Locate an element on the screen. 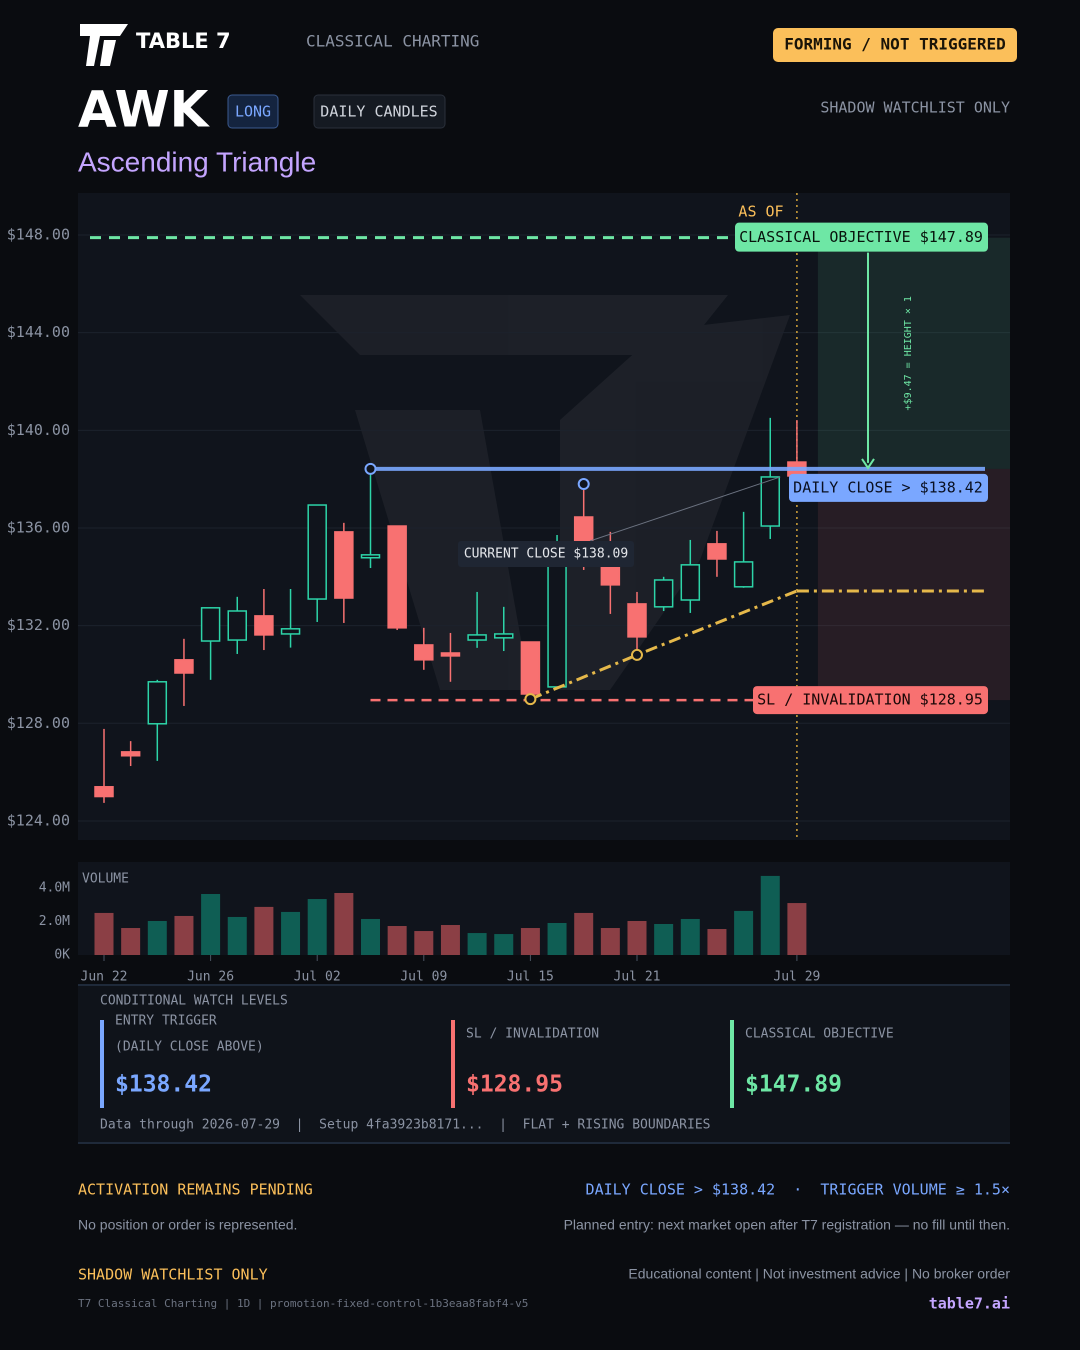 The height and width of the screenshot is (1350, 1080). level-label: ENTRY TRIGGER is located at coordinates (166, 1021).